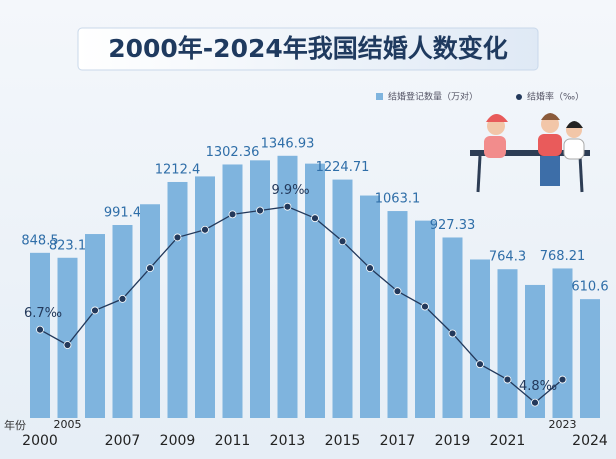  I want to click on x-tick-label: 2015, so click(343, 441).